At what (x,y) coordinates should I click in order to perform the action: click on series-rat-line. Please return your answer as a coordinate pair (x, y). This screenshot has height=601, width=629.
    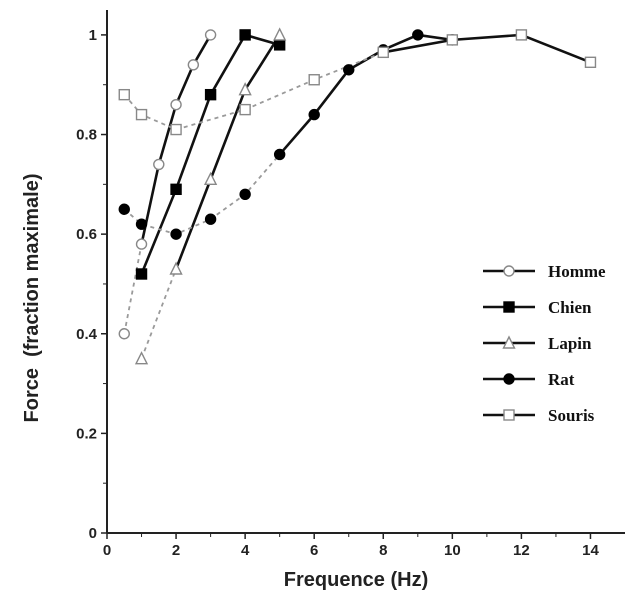
    Looking at the image, I should click on (365, 94).